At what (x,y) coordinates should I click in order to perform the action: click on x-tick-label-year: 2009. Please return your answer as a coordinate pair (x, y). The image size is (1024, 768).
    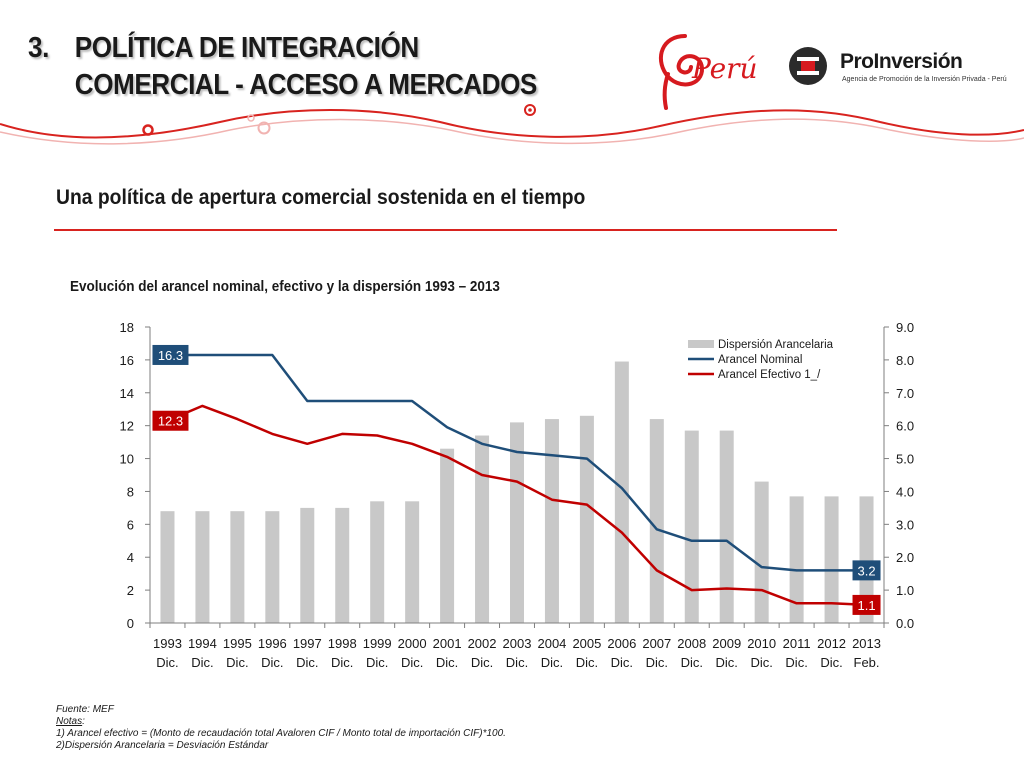
    Looking at the image, I should click on (726, 643).